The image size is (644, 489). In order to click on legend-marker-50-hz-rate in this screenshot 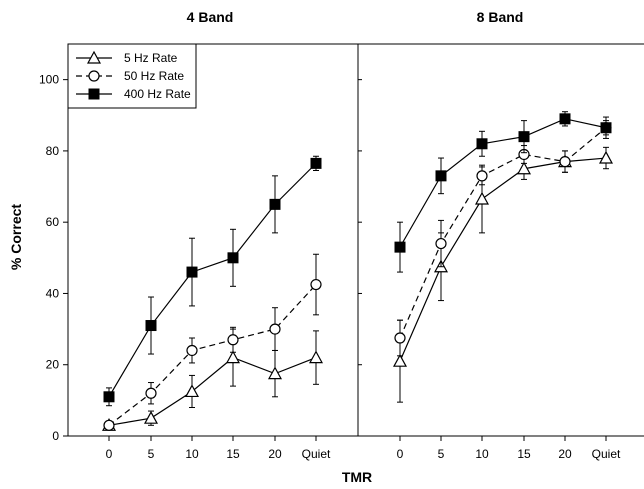, I will do `click(94, 76)`.